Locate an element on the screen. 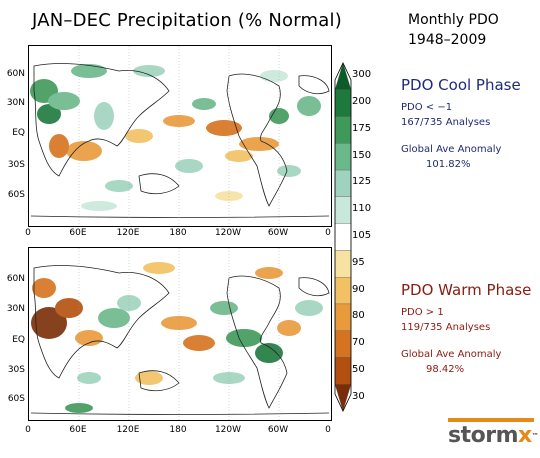  colorbar-label: 80 is located at coordinates (358, 316).